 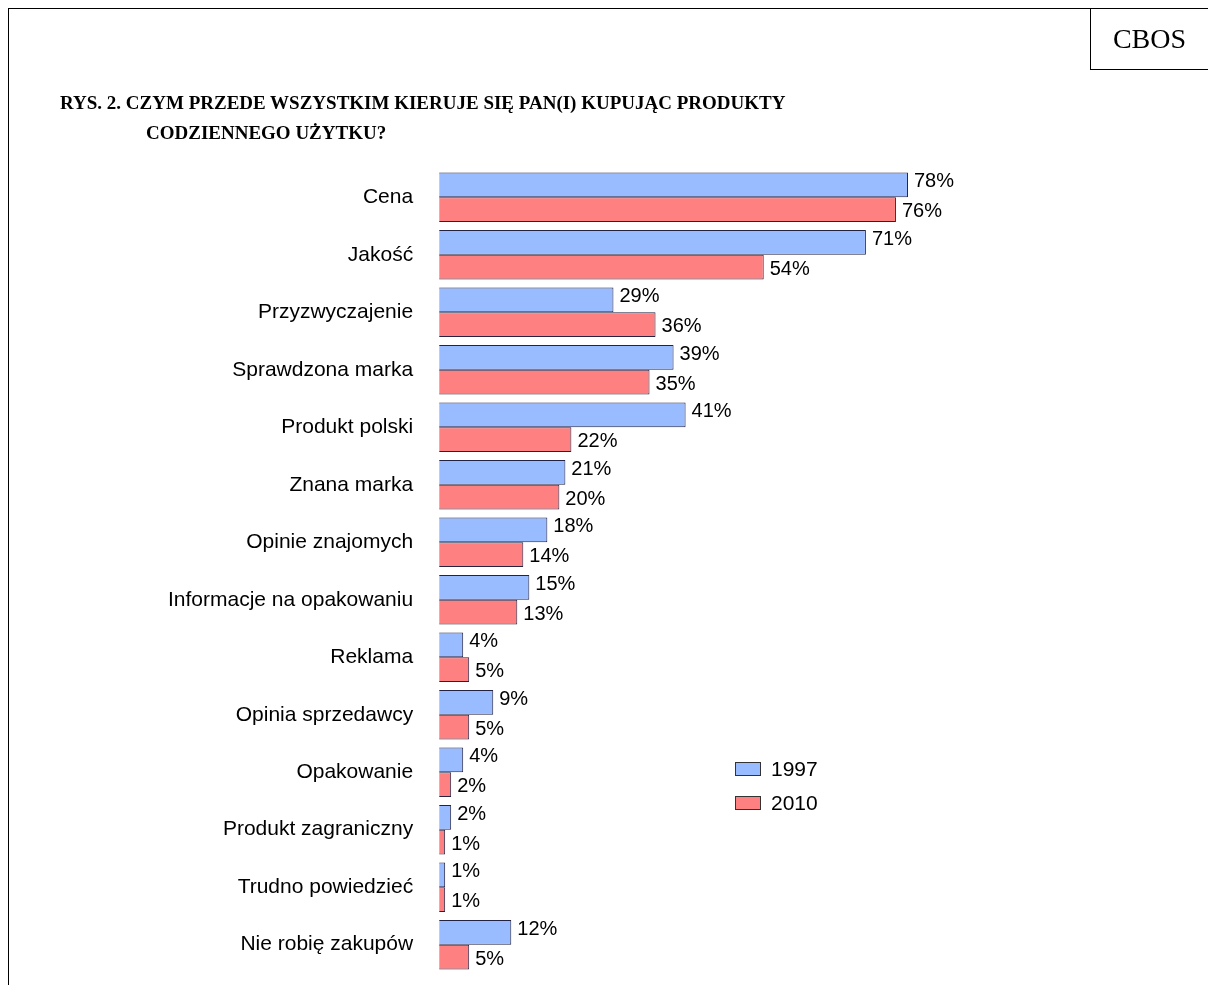 I want to click on y-tick-label: Produkt polski, so click(x=347, y=426).